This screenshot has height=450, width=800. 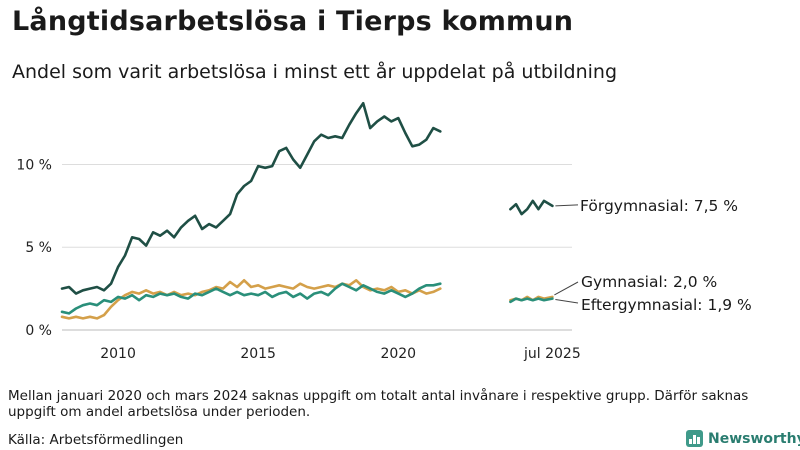 I want to click on end-label-forgymnasial: Förgymnasial: 7,5 %, so click(x=659, y=206).